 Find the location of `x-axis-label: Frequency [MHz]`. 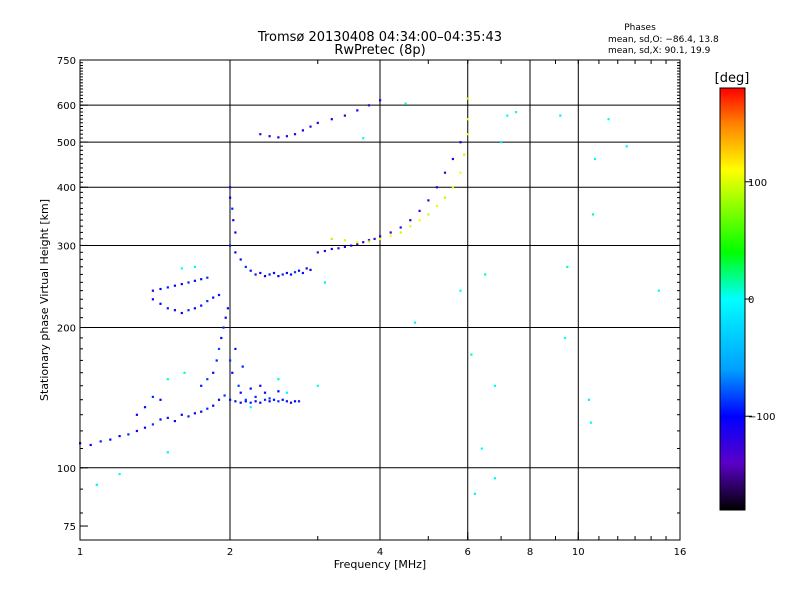

x-axis-label: Frequency [MHz] is located at coordinates (380, 564).